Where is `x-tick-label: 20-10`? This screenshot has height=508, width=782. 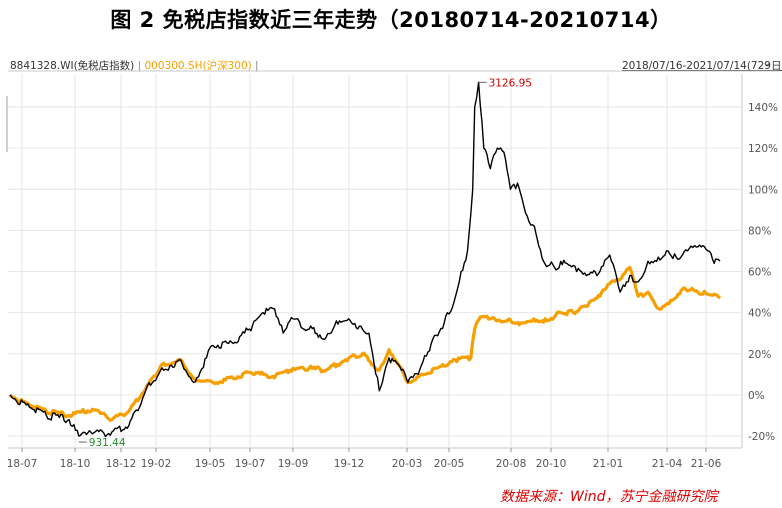
x-tick-label: 20-10 is located at coordinates (551, 464).